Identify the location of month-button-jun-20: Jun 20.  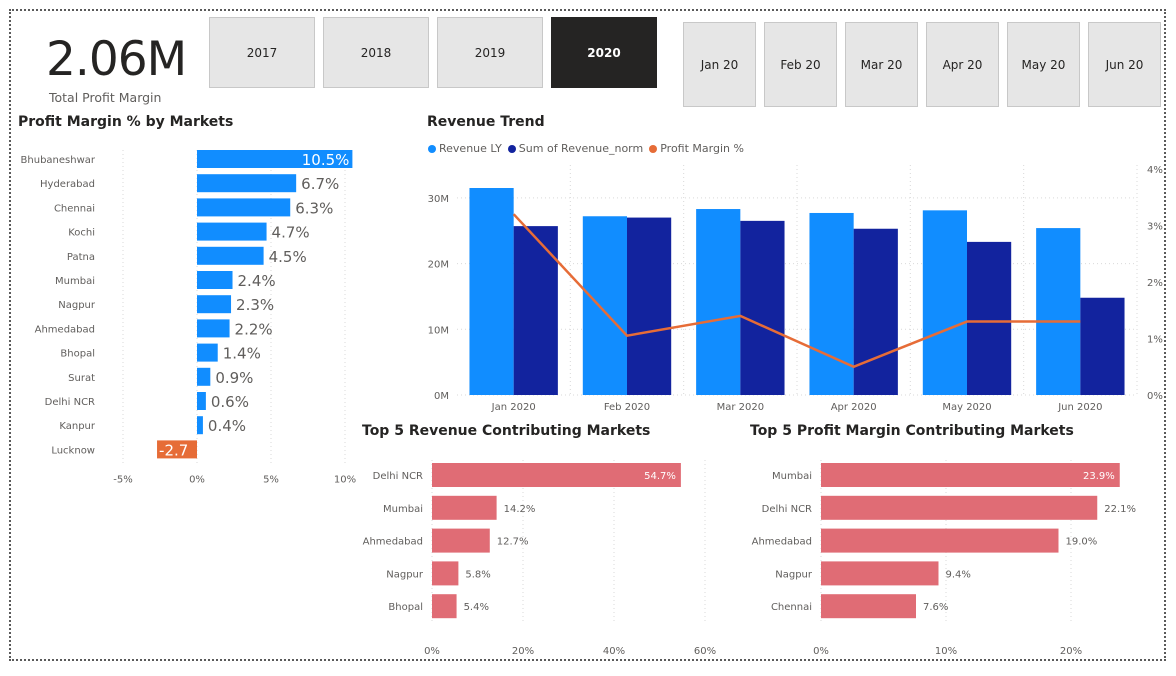
(1124, 64).